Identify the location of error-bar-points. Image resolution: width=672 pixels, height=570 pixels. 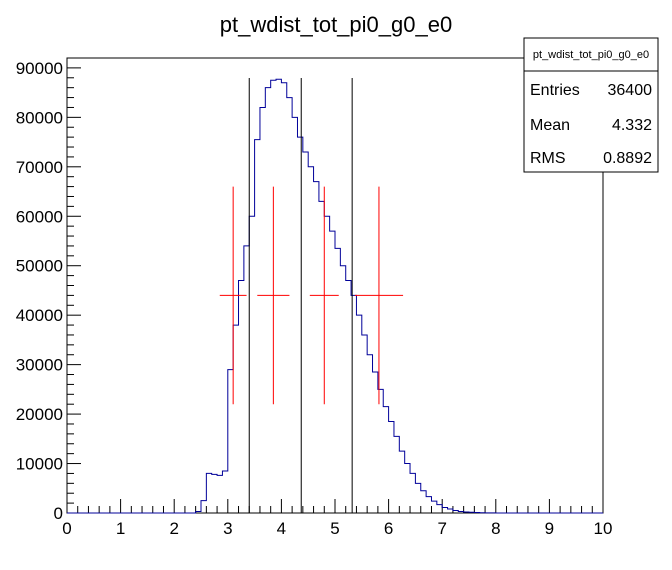
(311, 295).